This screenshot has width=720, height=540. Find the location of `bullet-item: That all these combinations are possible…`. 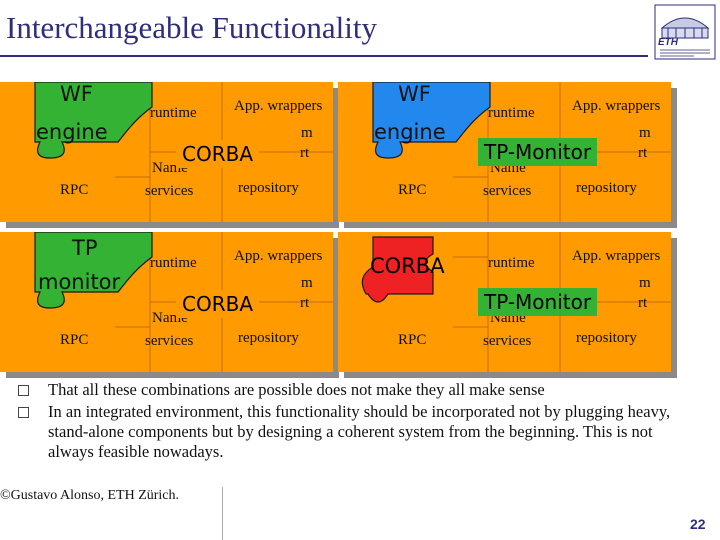

bullet-item: That all these combinations are possible… is located at coordinates (358, 390).